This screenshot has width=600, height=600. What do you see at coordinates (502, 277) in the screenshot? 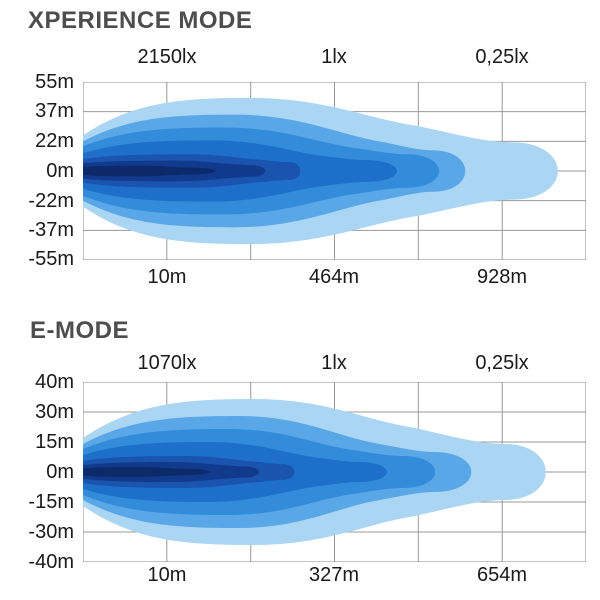
I see `x-axis-label: 928m` at bounding box center [502, 277].